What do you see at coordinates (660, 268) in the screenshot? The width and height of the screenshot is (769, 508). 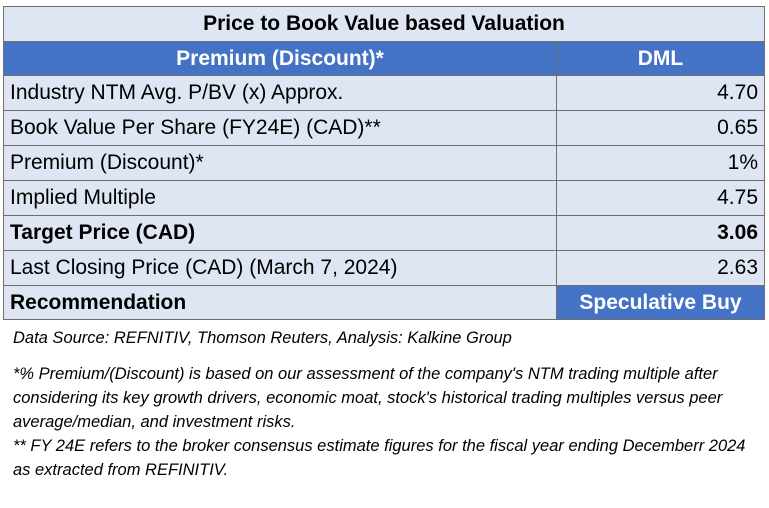 I see `row-value: 2.63` at bounding box center [660, 268].